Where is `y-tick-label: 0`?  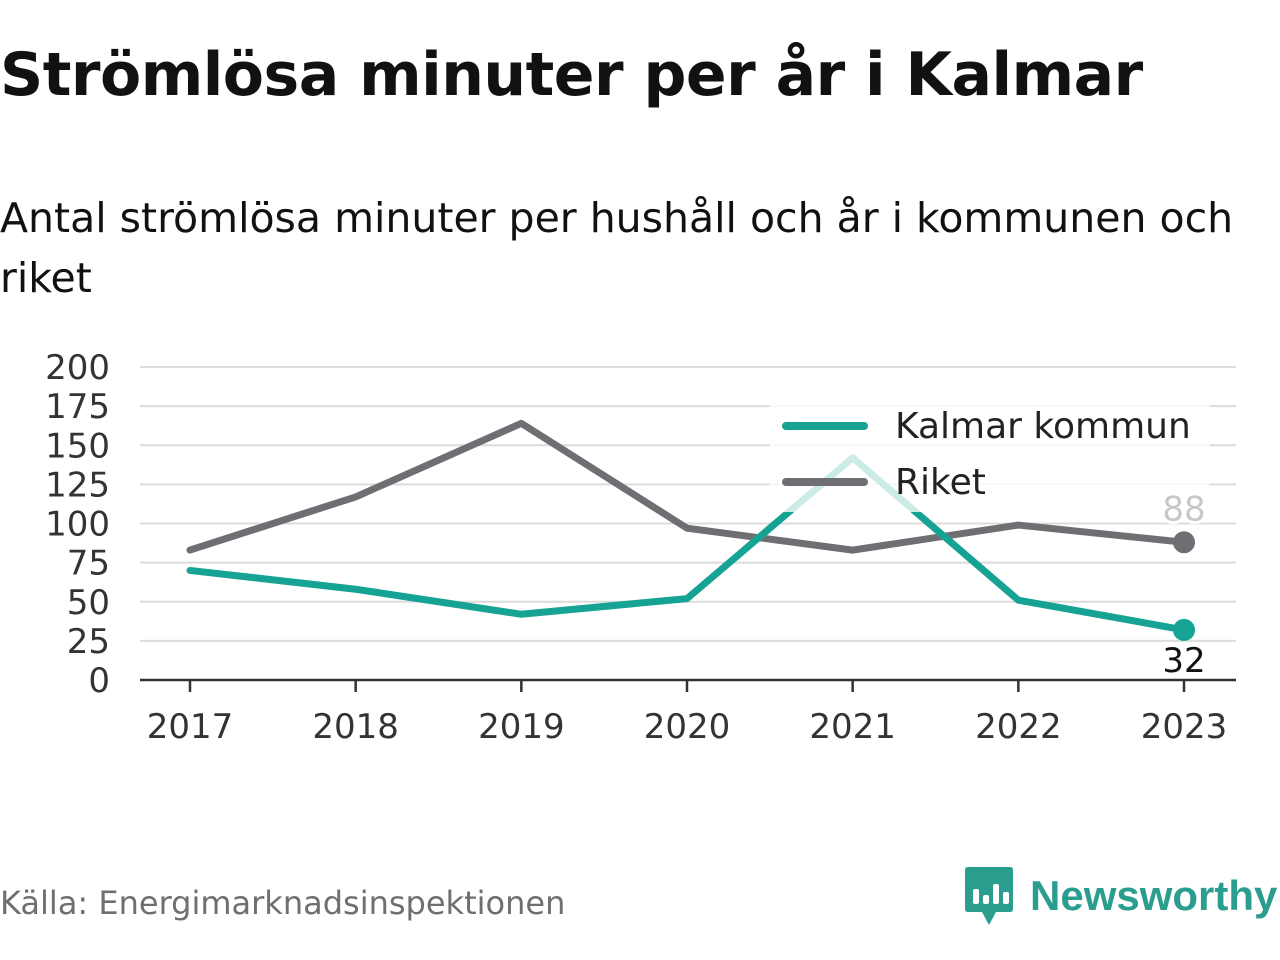
y-tick-label: 0 is located at coordinates (99, 681).